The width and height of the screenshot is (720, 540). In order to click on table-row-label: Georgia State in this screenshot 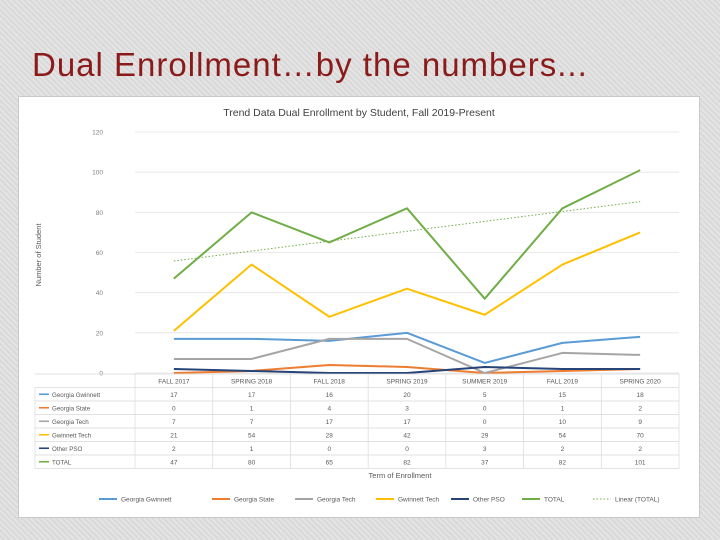, I will do `click(71, 409)`.